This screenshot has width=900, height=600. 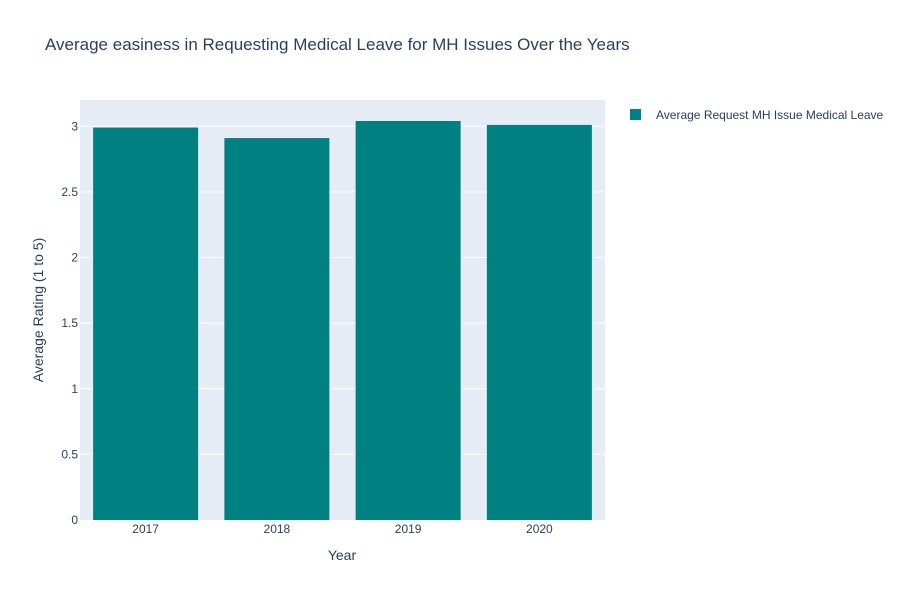 What do you see at coordinates (408, 529) in the screenshot?
I see `x-tick-label: 2019` at bounding box center [408, 529].